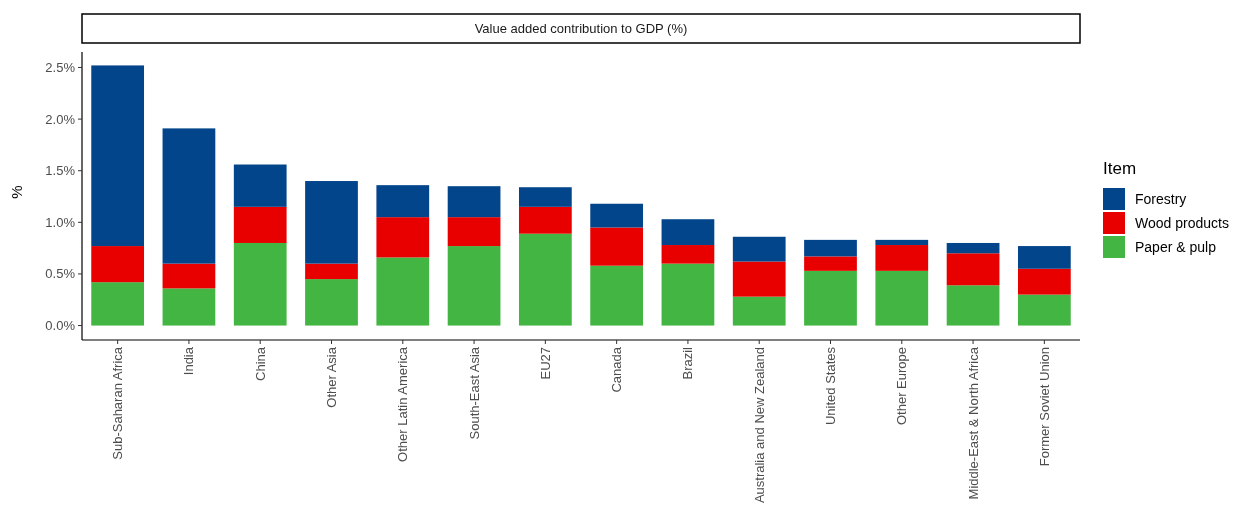 This screenshot has width=1251, height=532. Describe the element at coordinates (60, 68) in the screenshot. I see `y-tick-label: 2.5%` at that location.